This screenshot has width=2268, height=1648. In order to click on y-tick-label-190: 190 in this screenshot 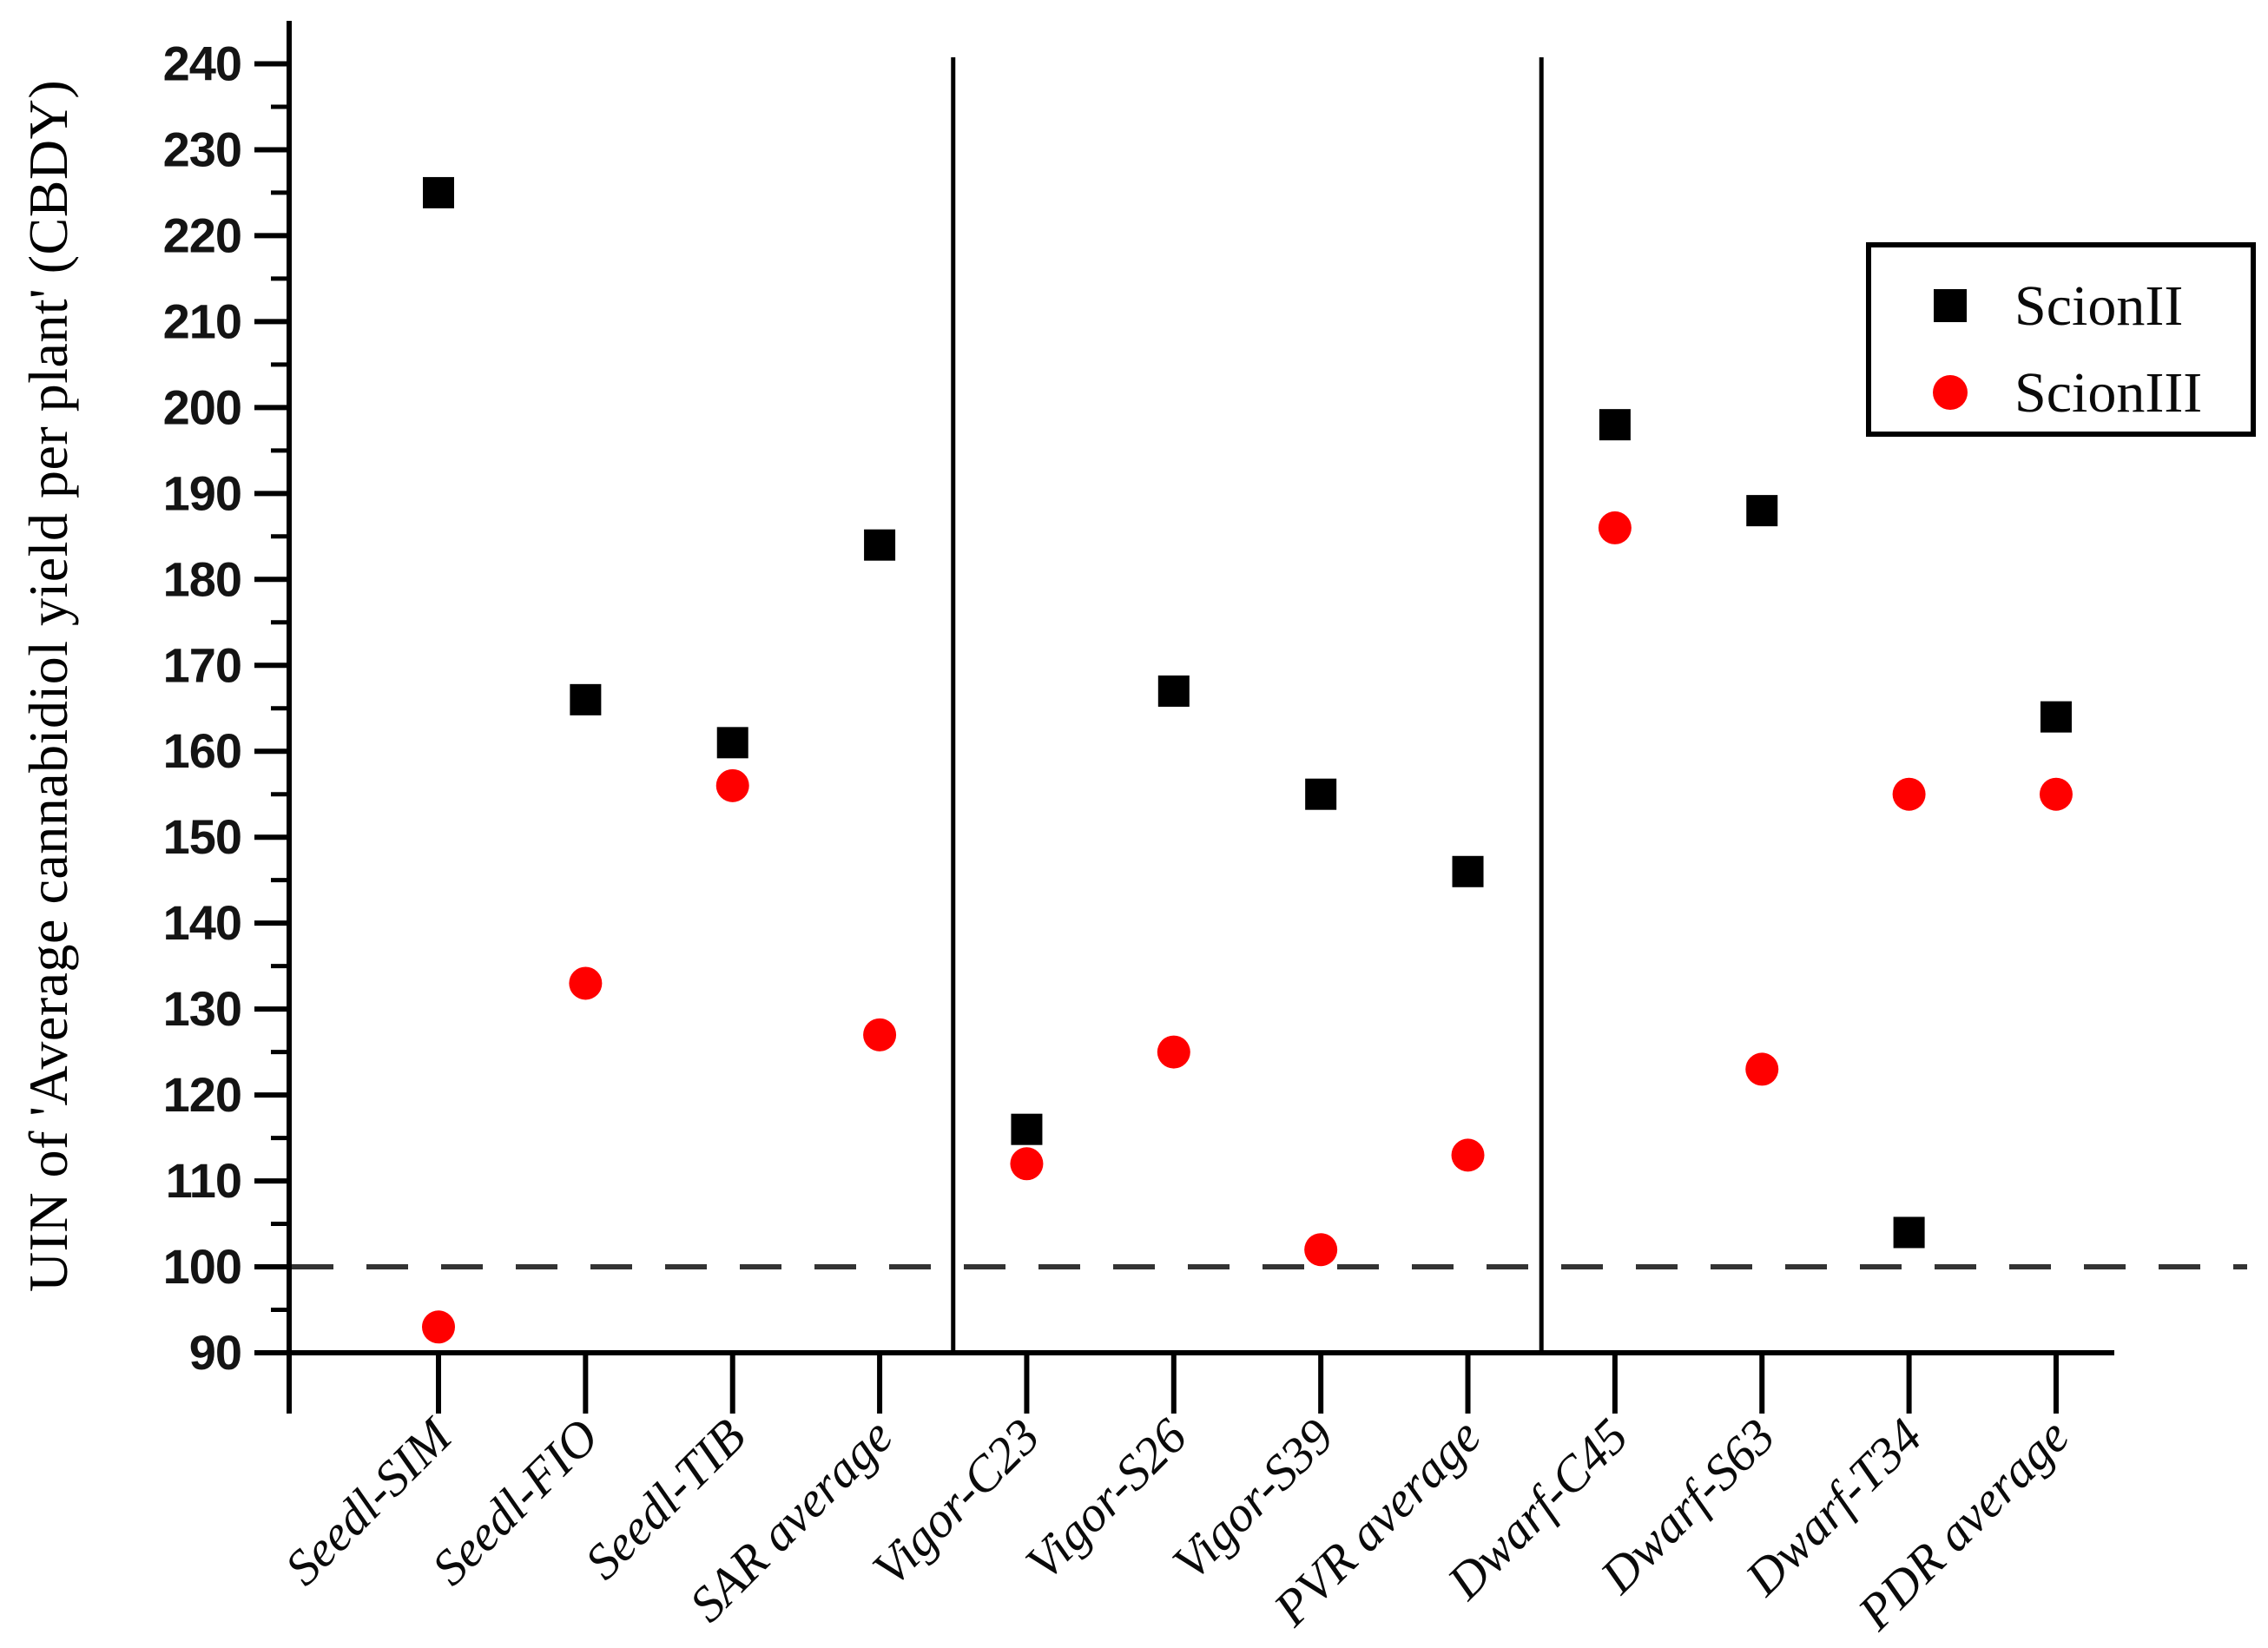, I will do `click(202, 493)`.